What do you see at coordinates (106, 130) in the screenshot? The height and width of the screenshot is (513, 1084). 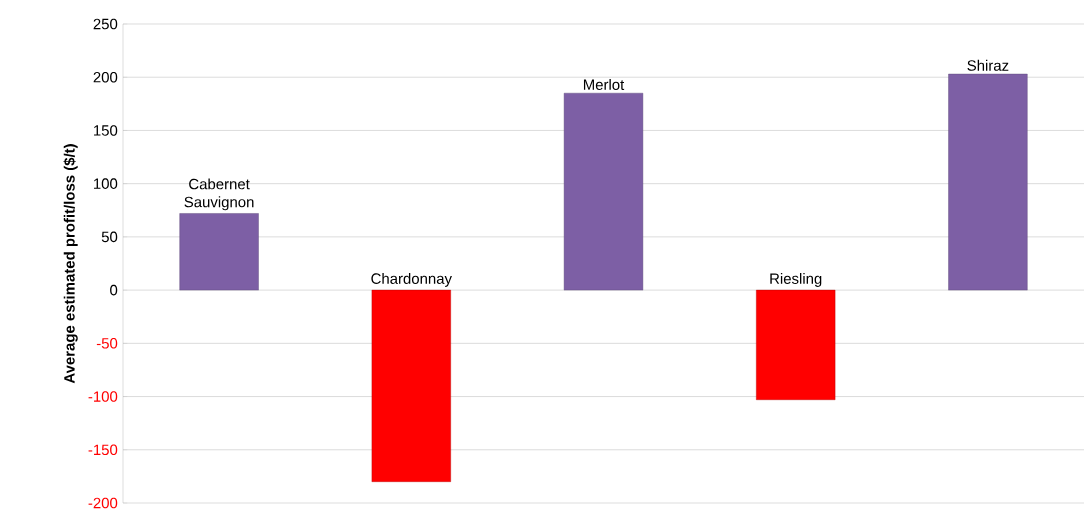 I see `y-tick-label: 150` at bounding box center [106, 130].